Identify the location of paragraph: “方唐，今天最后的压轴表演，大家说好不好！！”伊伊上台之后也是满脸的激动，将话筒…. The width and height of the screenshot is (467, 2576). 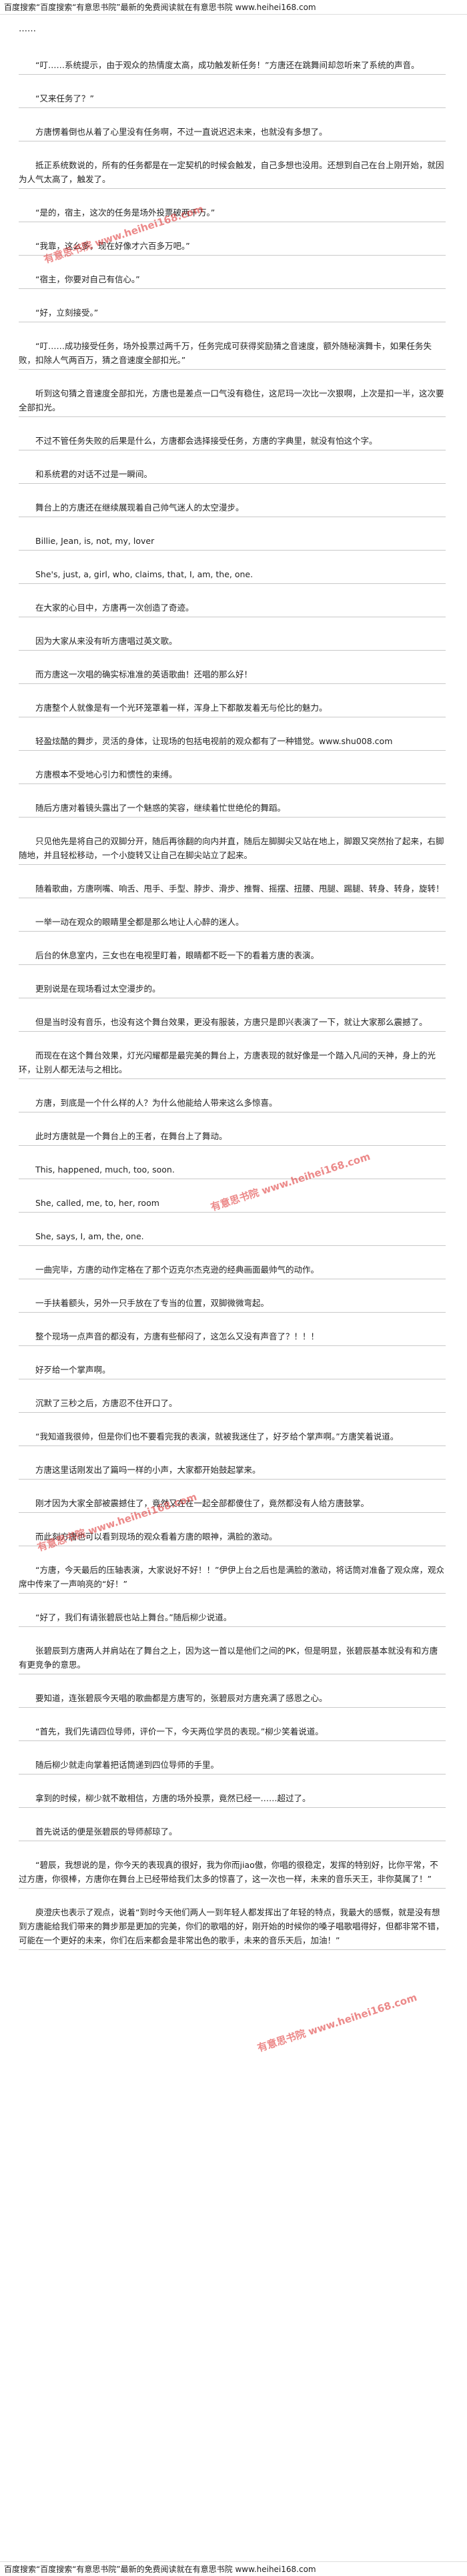
(232, 1570).